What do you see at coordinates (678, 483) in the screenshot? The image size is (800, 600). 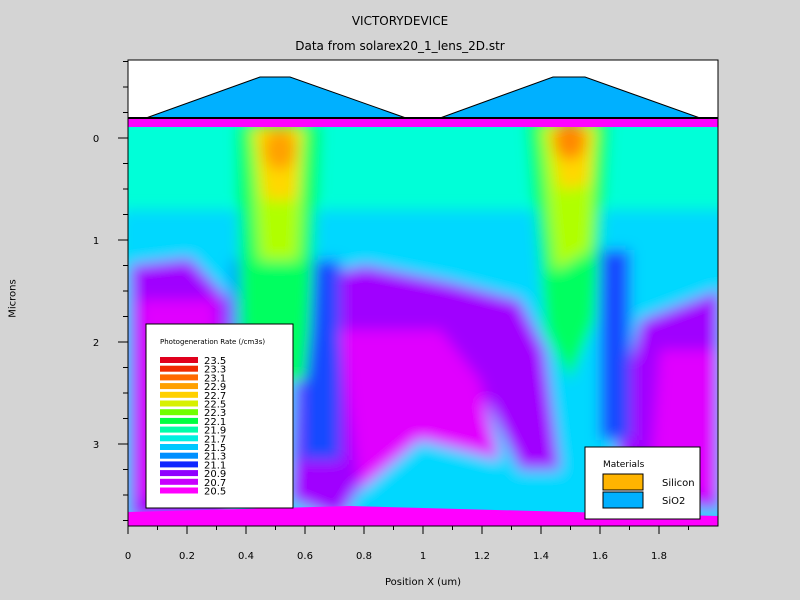 I see `material-label: Silicon` at bounding box center [678, 483].